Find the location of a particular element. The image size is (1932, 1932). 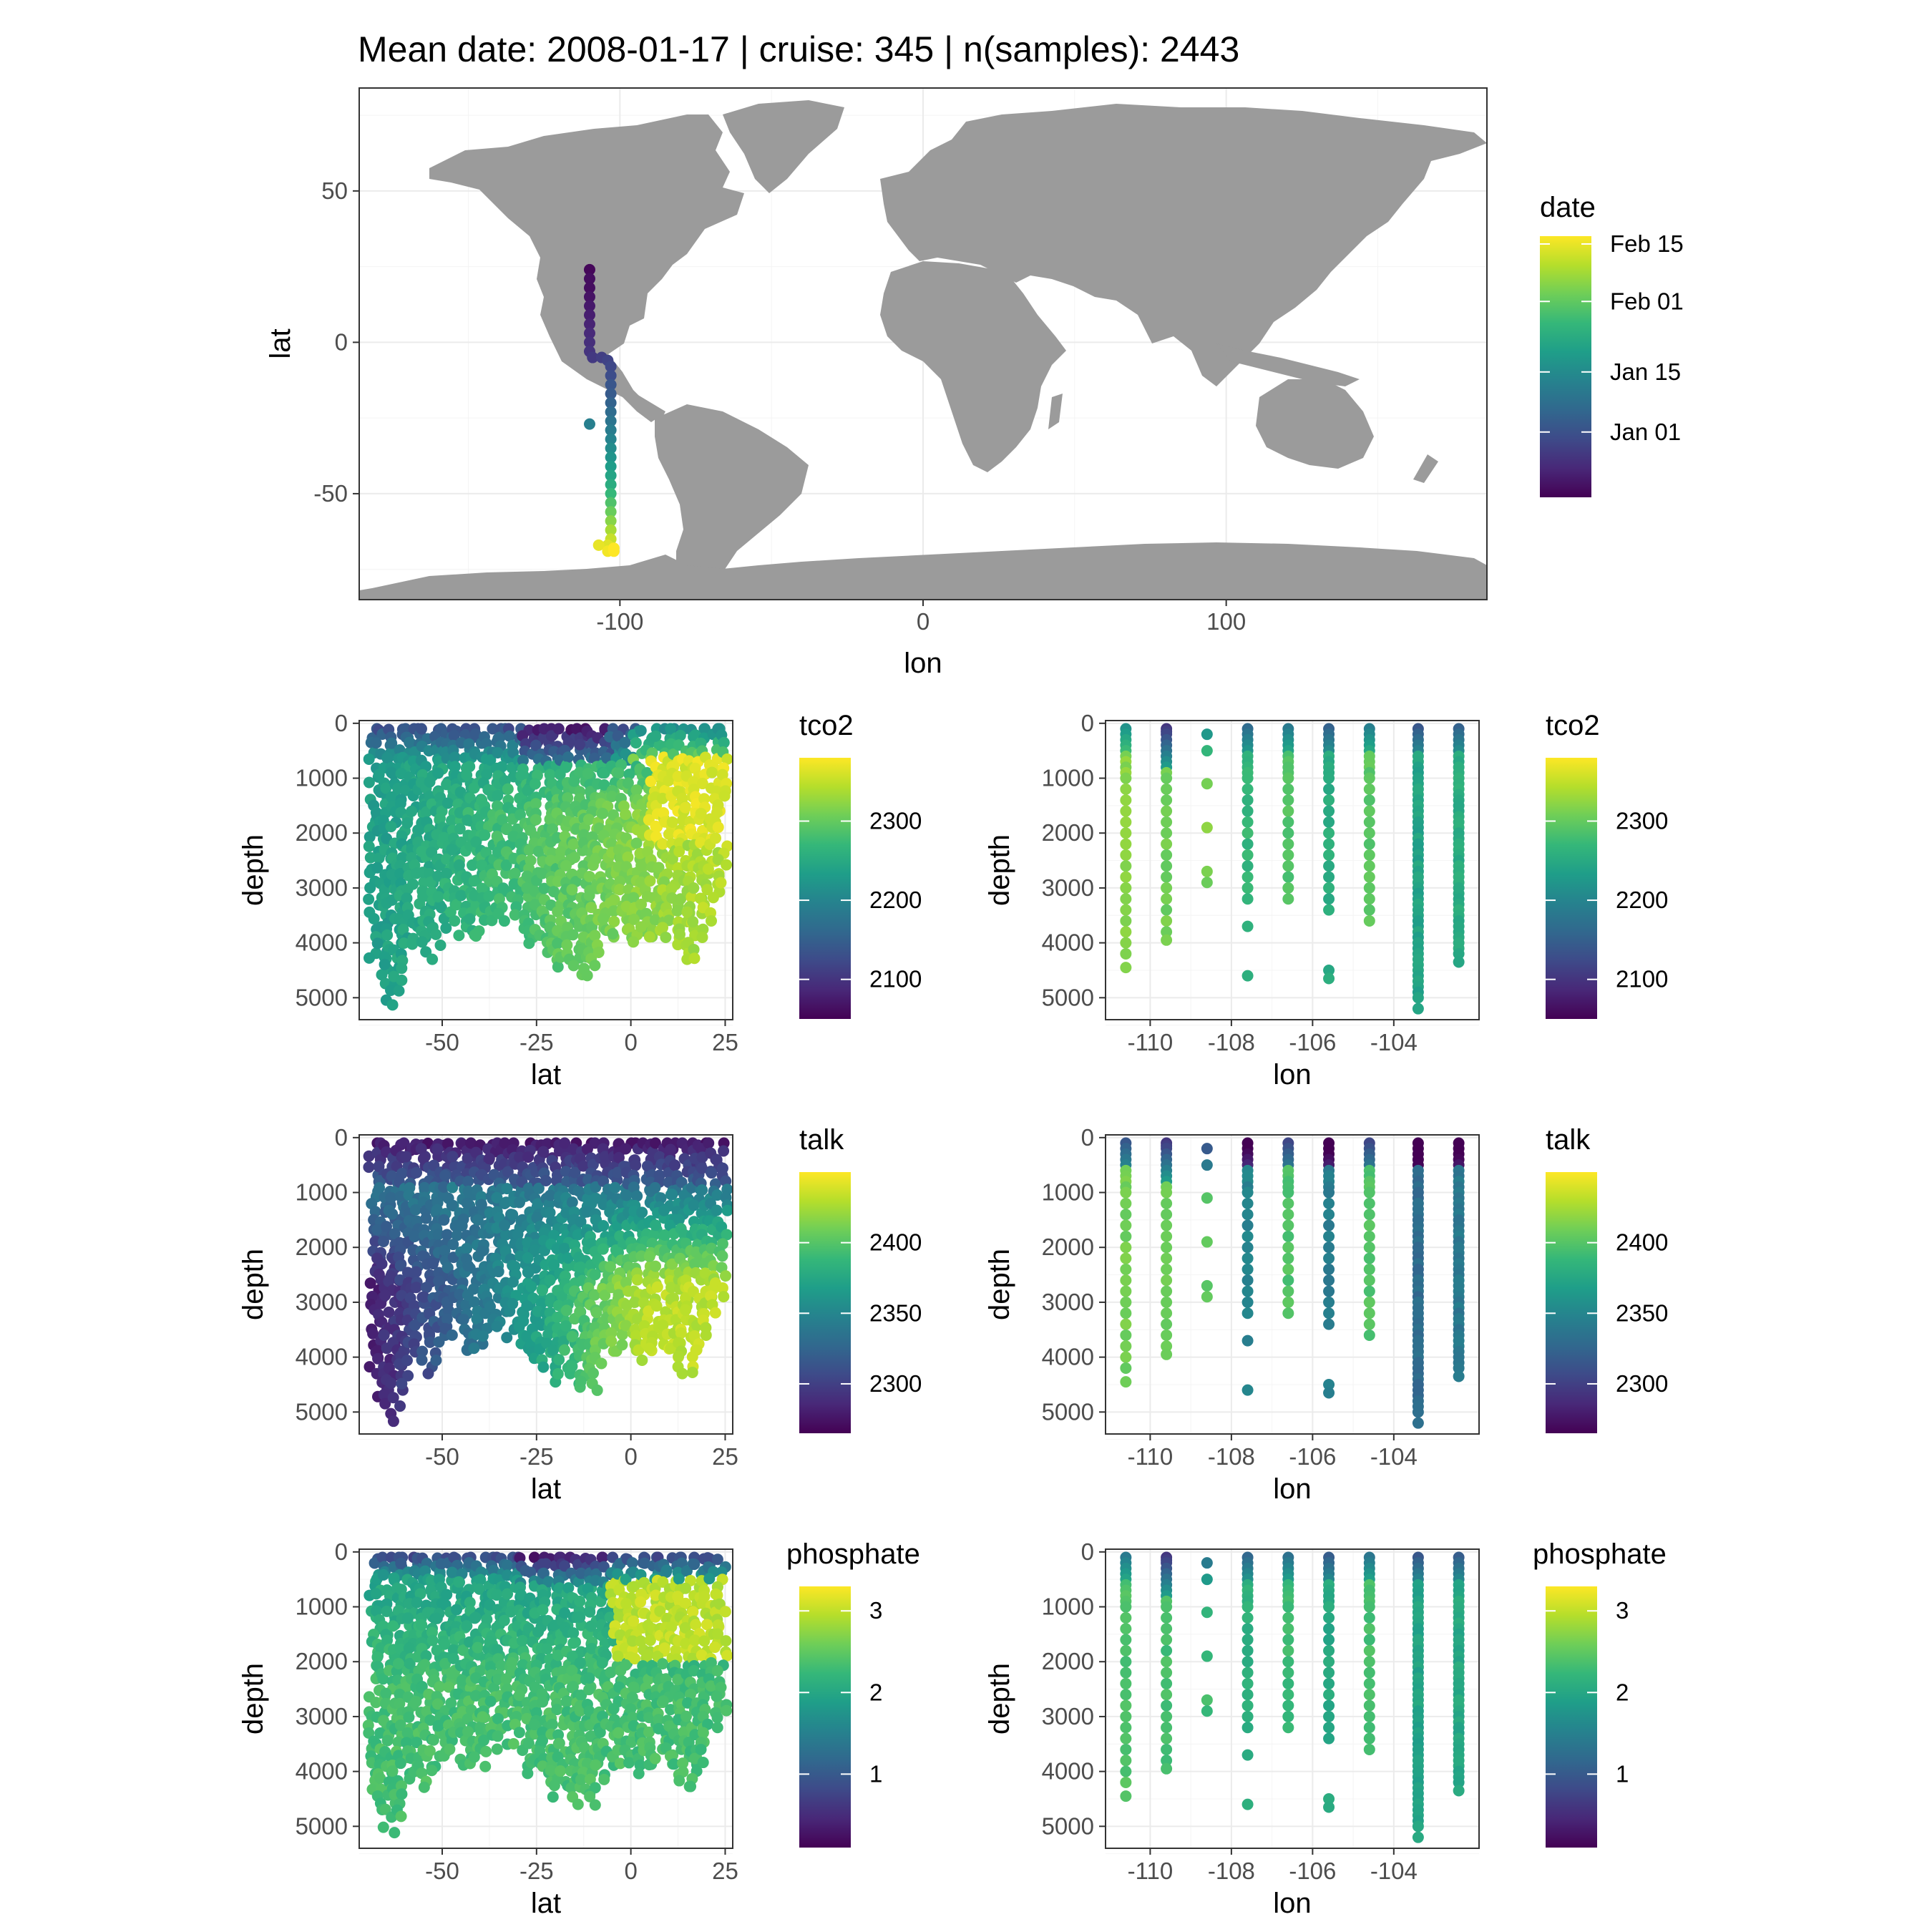

date-legend-title: date is located at coordinates (1568, 208).